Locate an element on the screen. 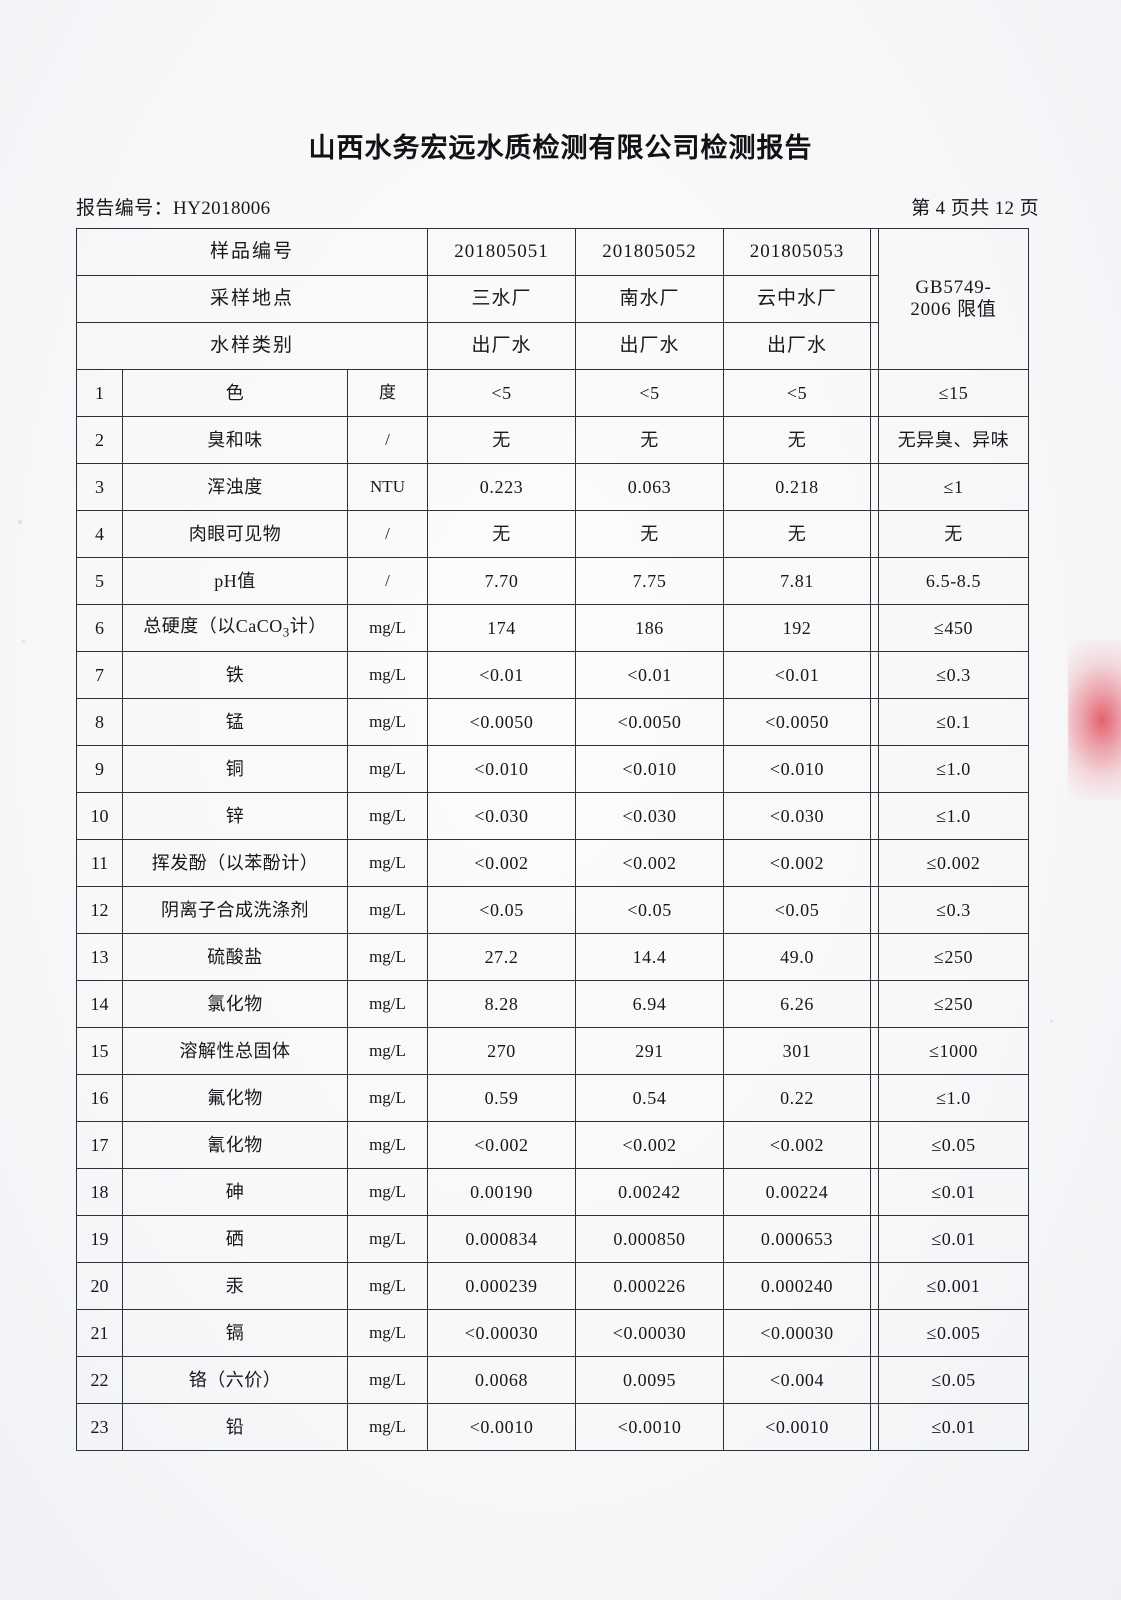 The image size is (1121, 1600). row-limit: ≤0.05 is located at coordinates (954, 1380).